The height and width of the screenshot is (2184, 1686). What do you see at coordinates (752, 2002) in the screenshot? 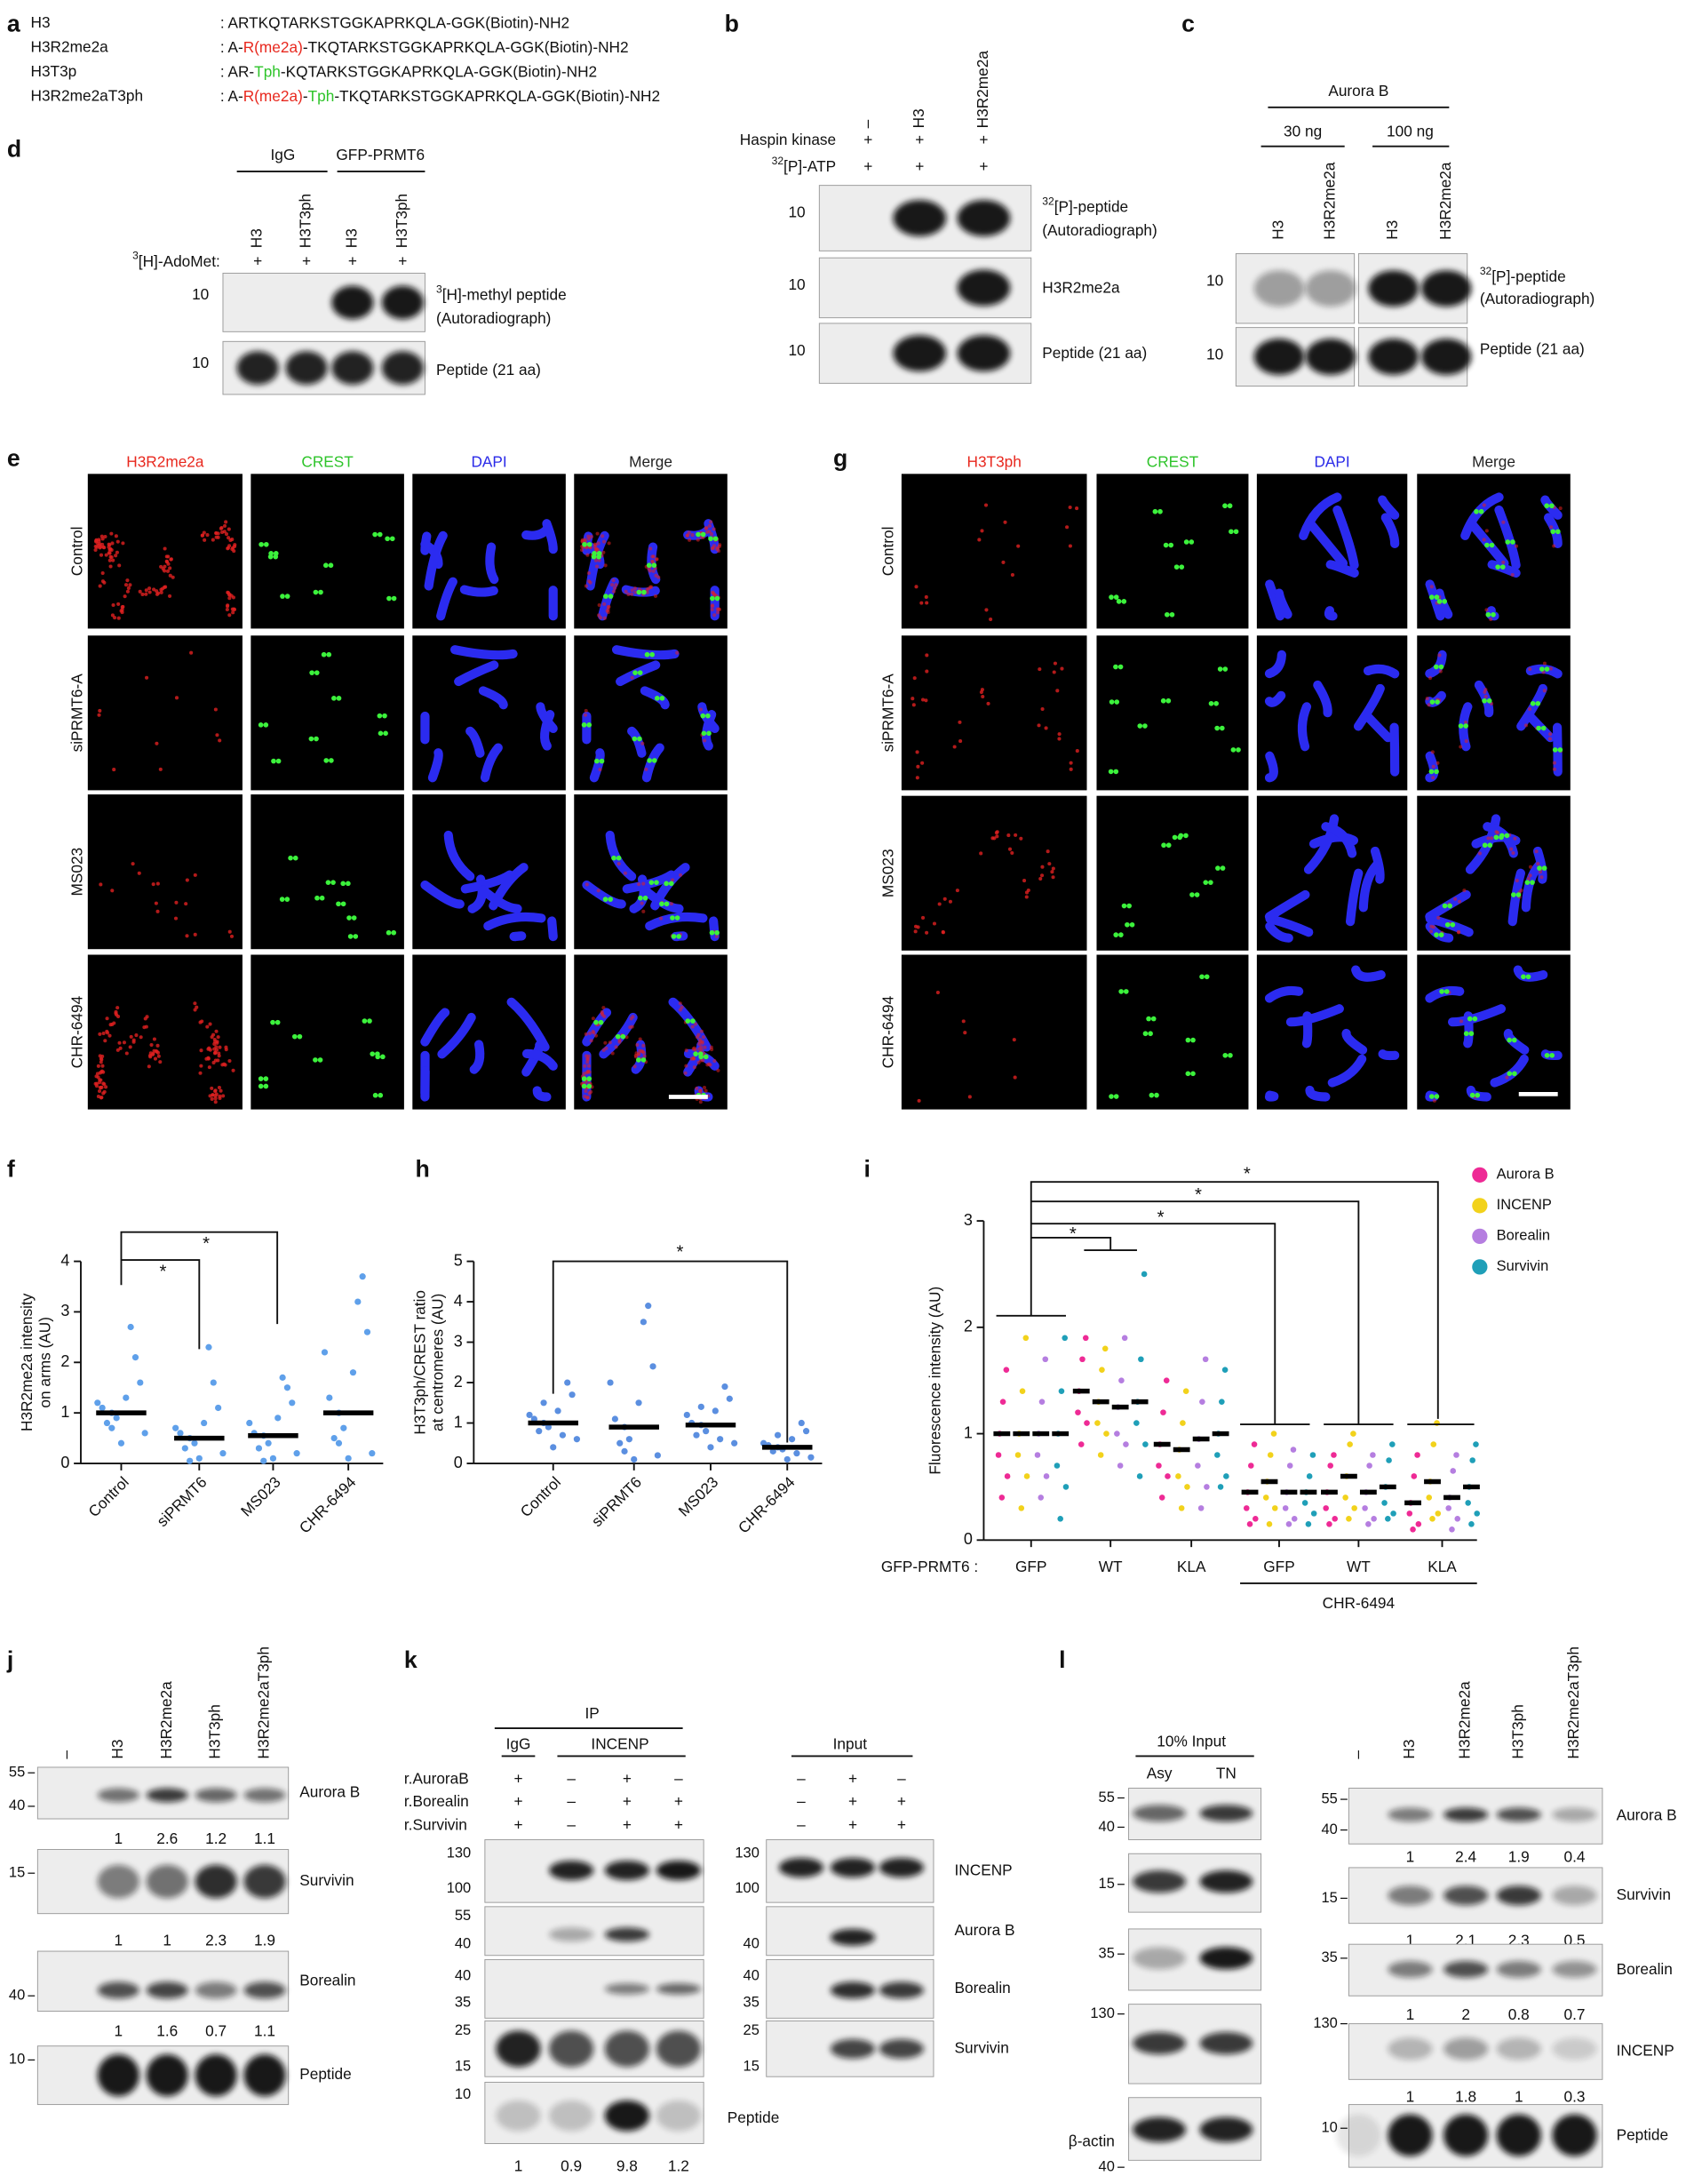
I see `mw-marker: 35` at bounding box center [752, 2002].